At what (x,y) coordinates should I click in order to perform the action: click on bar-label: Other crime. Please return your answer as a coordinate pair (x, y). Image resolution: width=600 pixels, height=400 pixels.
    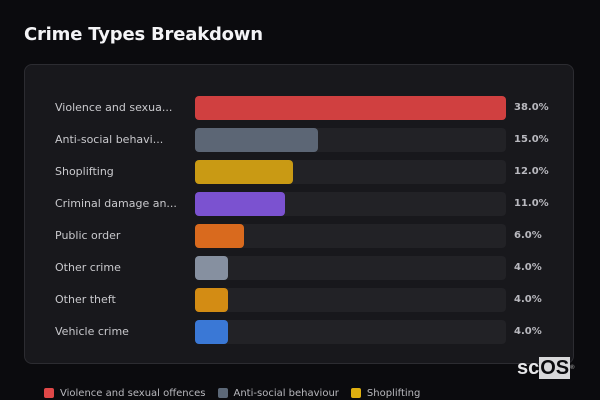
    Looking at the image, I should click on (88, 267).